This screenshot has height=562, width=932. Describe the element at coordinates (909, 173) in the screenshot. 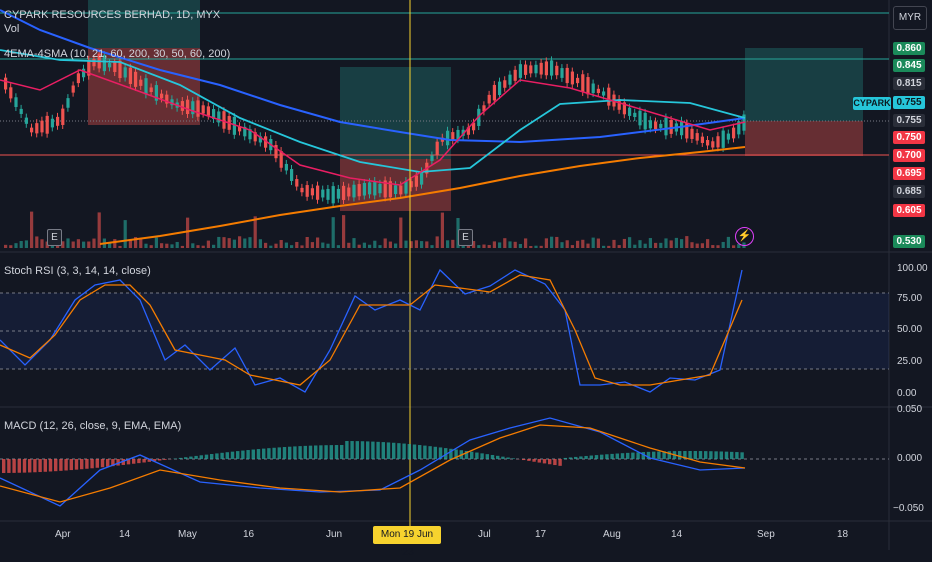

I see `price-label: 0.695` at that location.